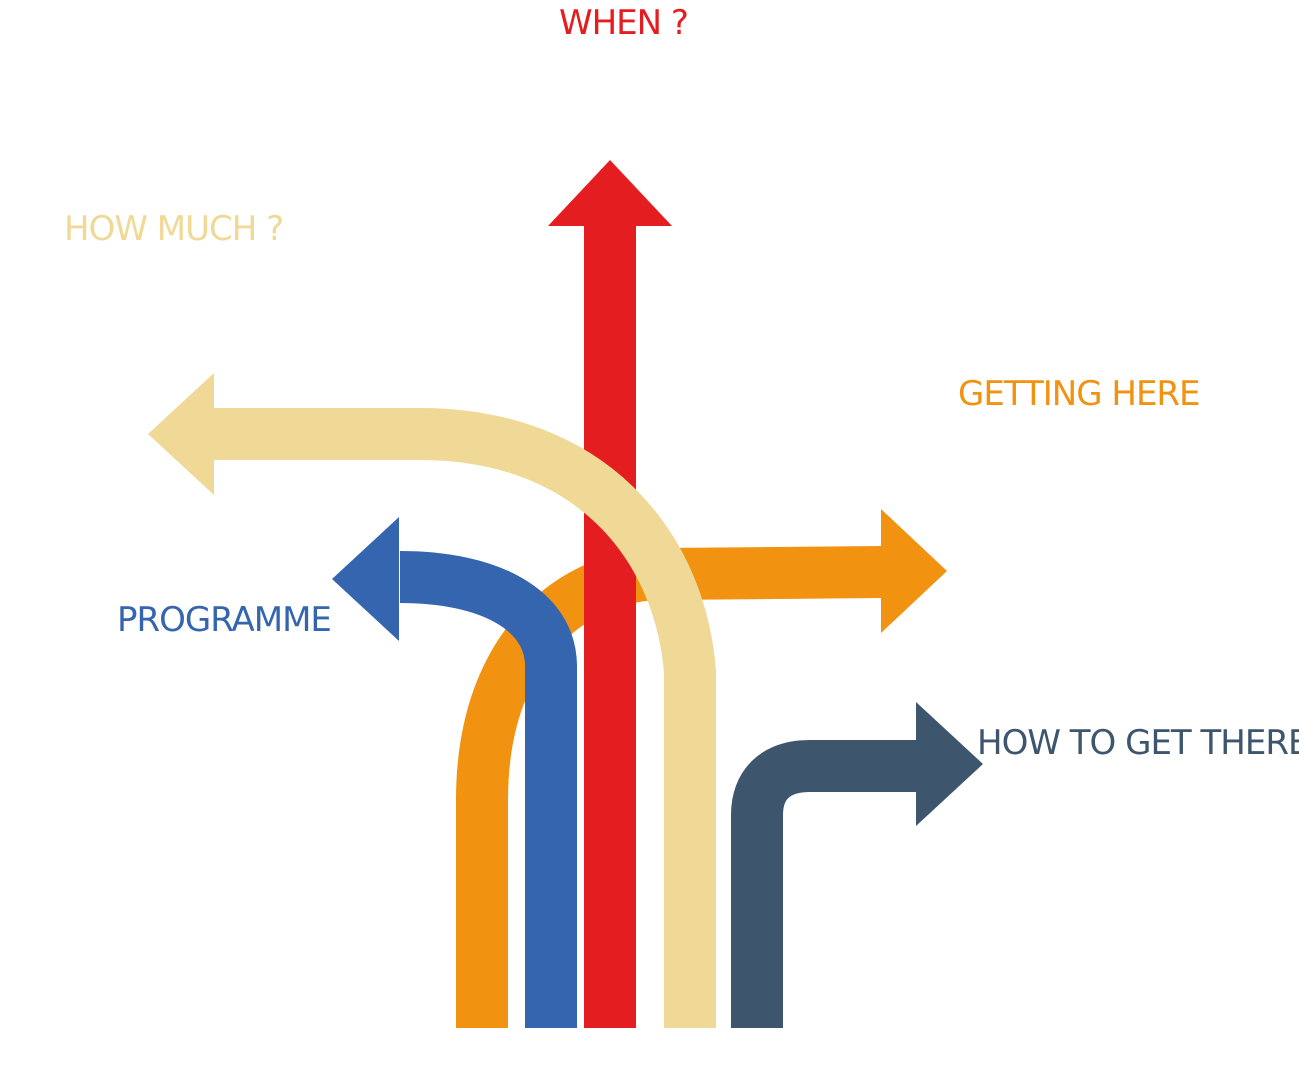 The width and height of the screenshot is (1299, 1070). Describe the element at coordinates (1138, 743) in the screenshot. I see `how-to-get-there-label: HOW TO GET THERE` at that location.